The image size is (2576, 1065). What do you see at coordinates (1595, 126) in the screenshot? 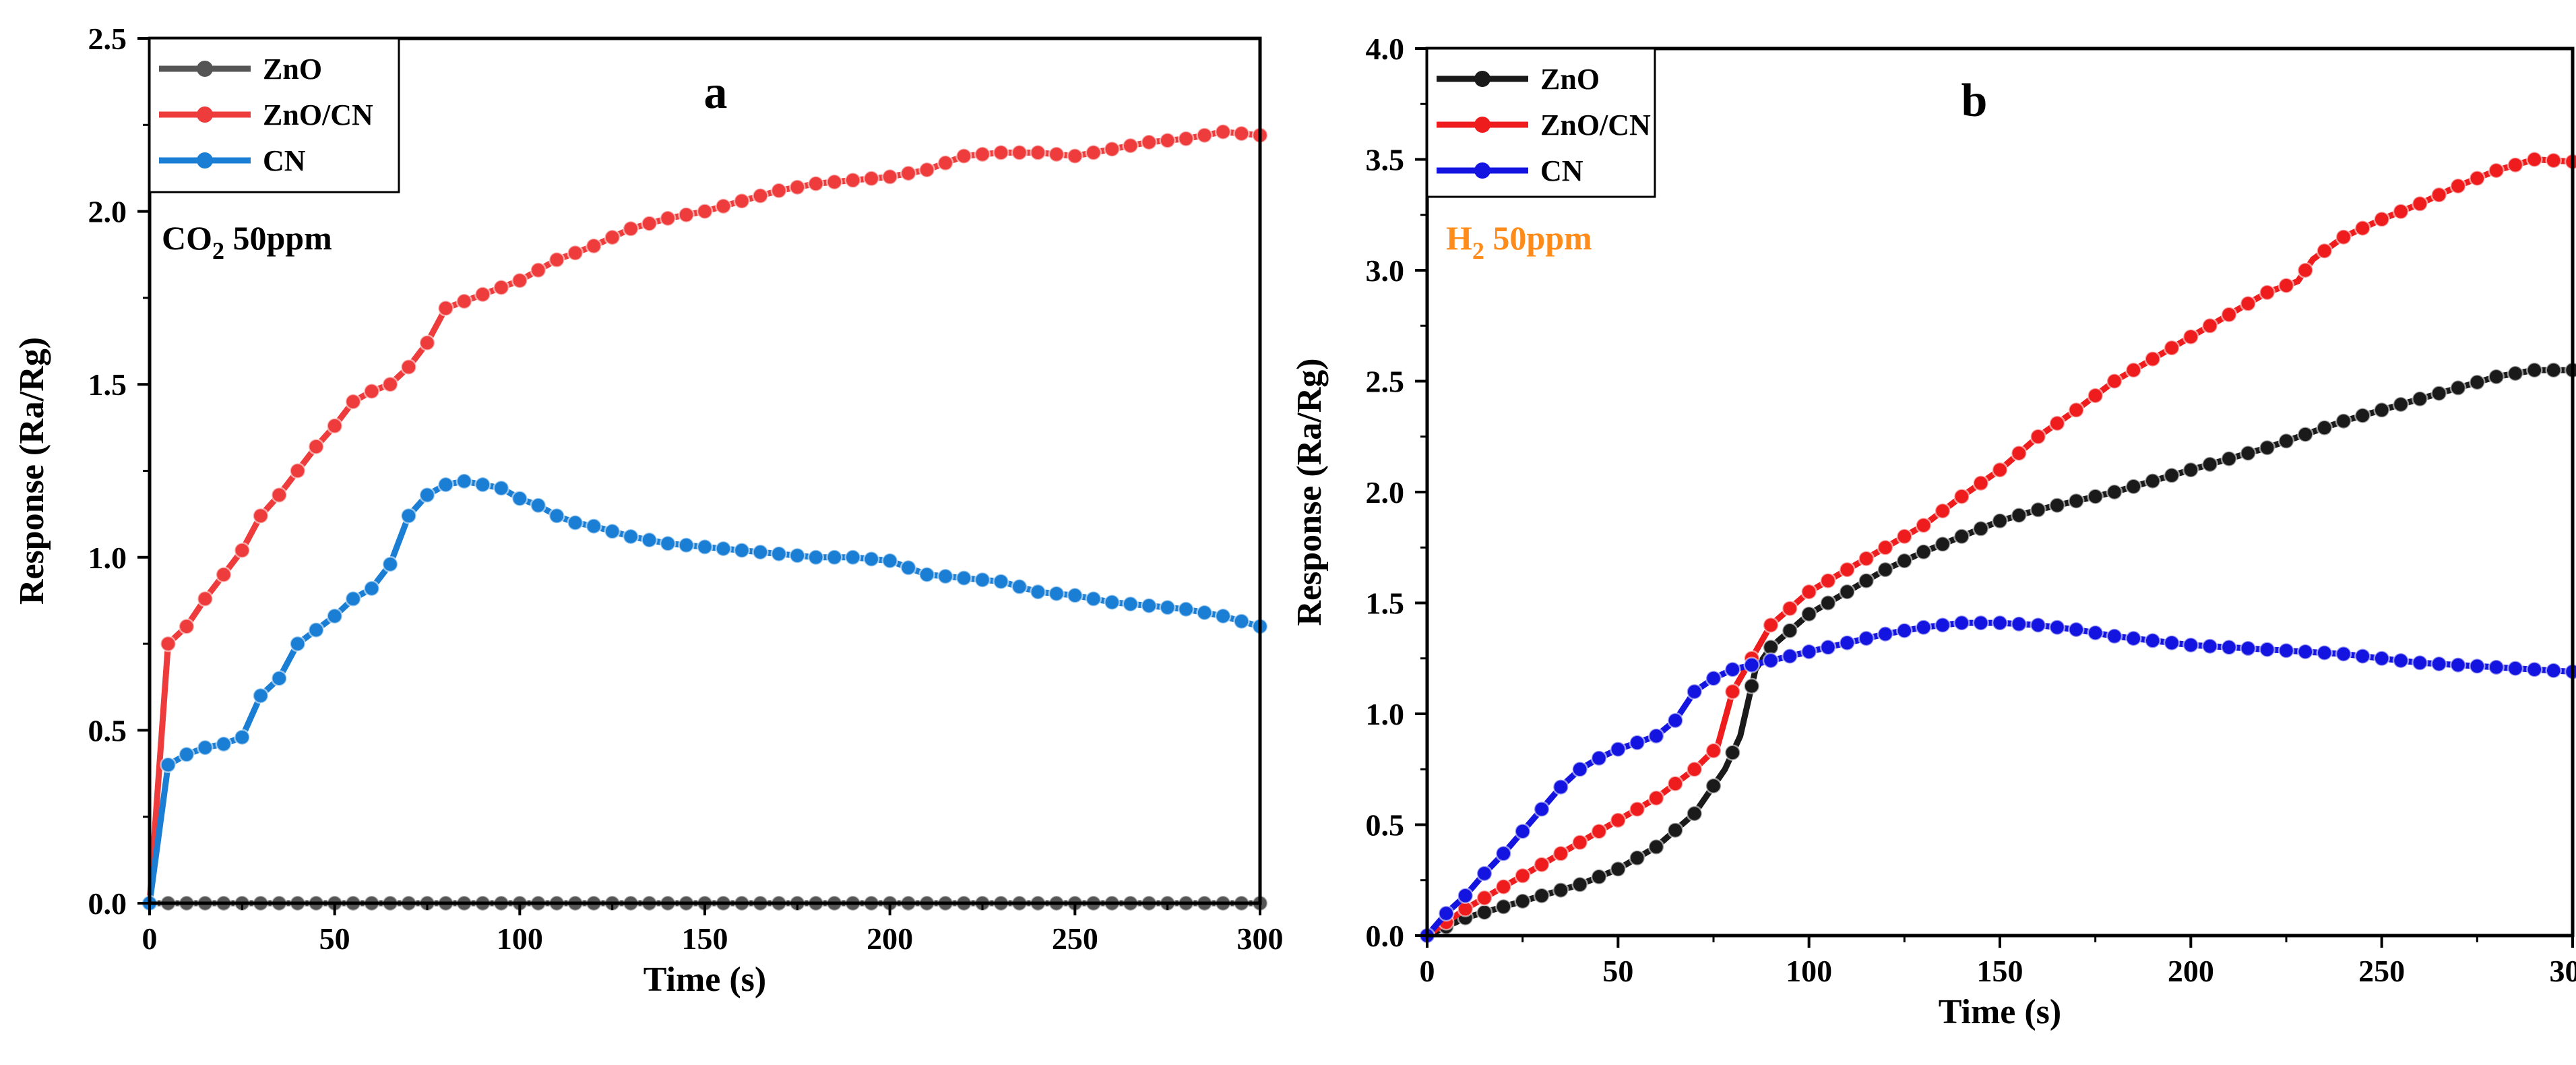
I see `legend-label: ZnO/CN` at bounding box center [1595, 126].